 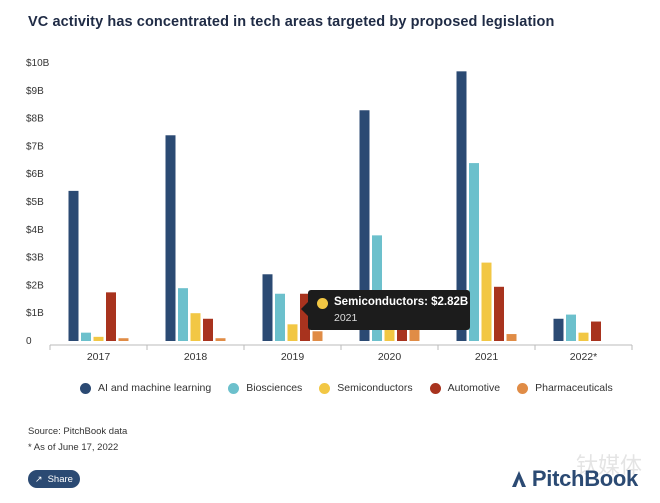 I want to click on legend-label: Automotive, so click(x=474, y=388).